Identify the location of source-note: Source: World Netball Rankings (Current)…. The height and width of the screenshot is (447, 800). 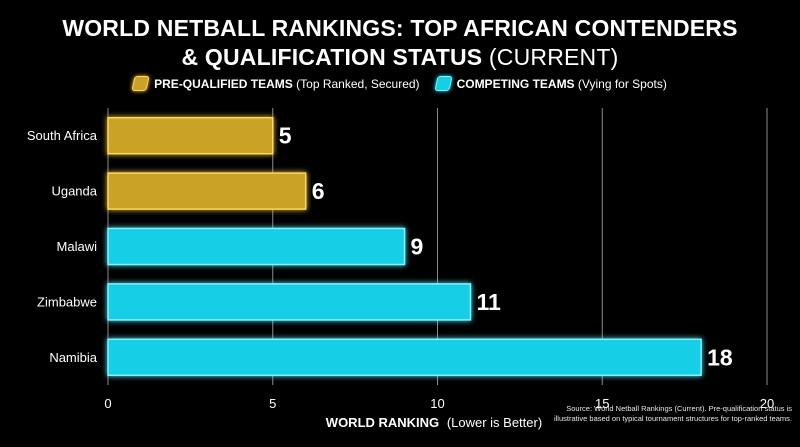
(672, 413).